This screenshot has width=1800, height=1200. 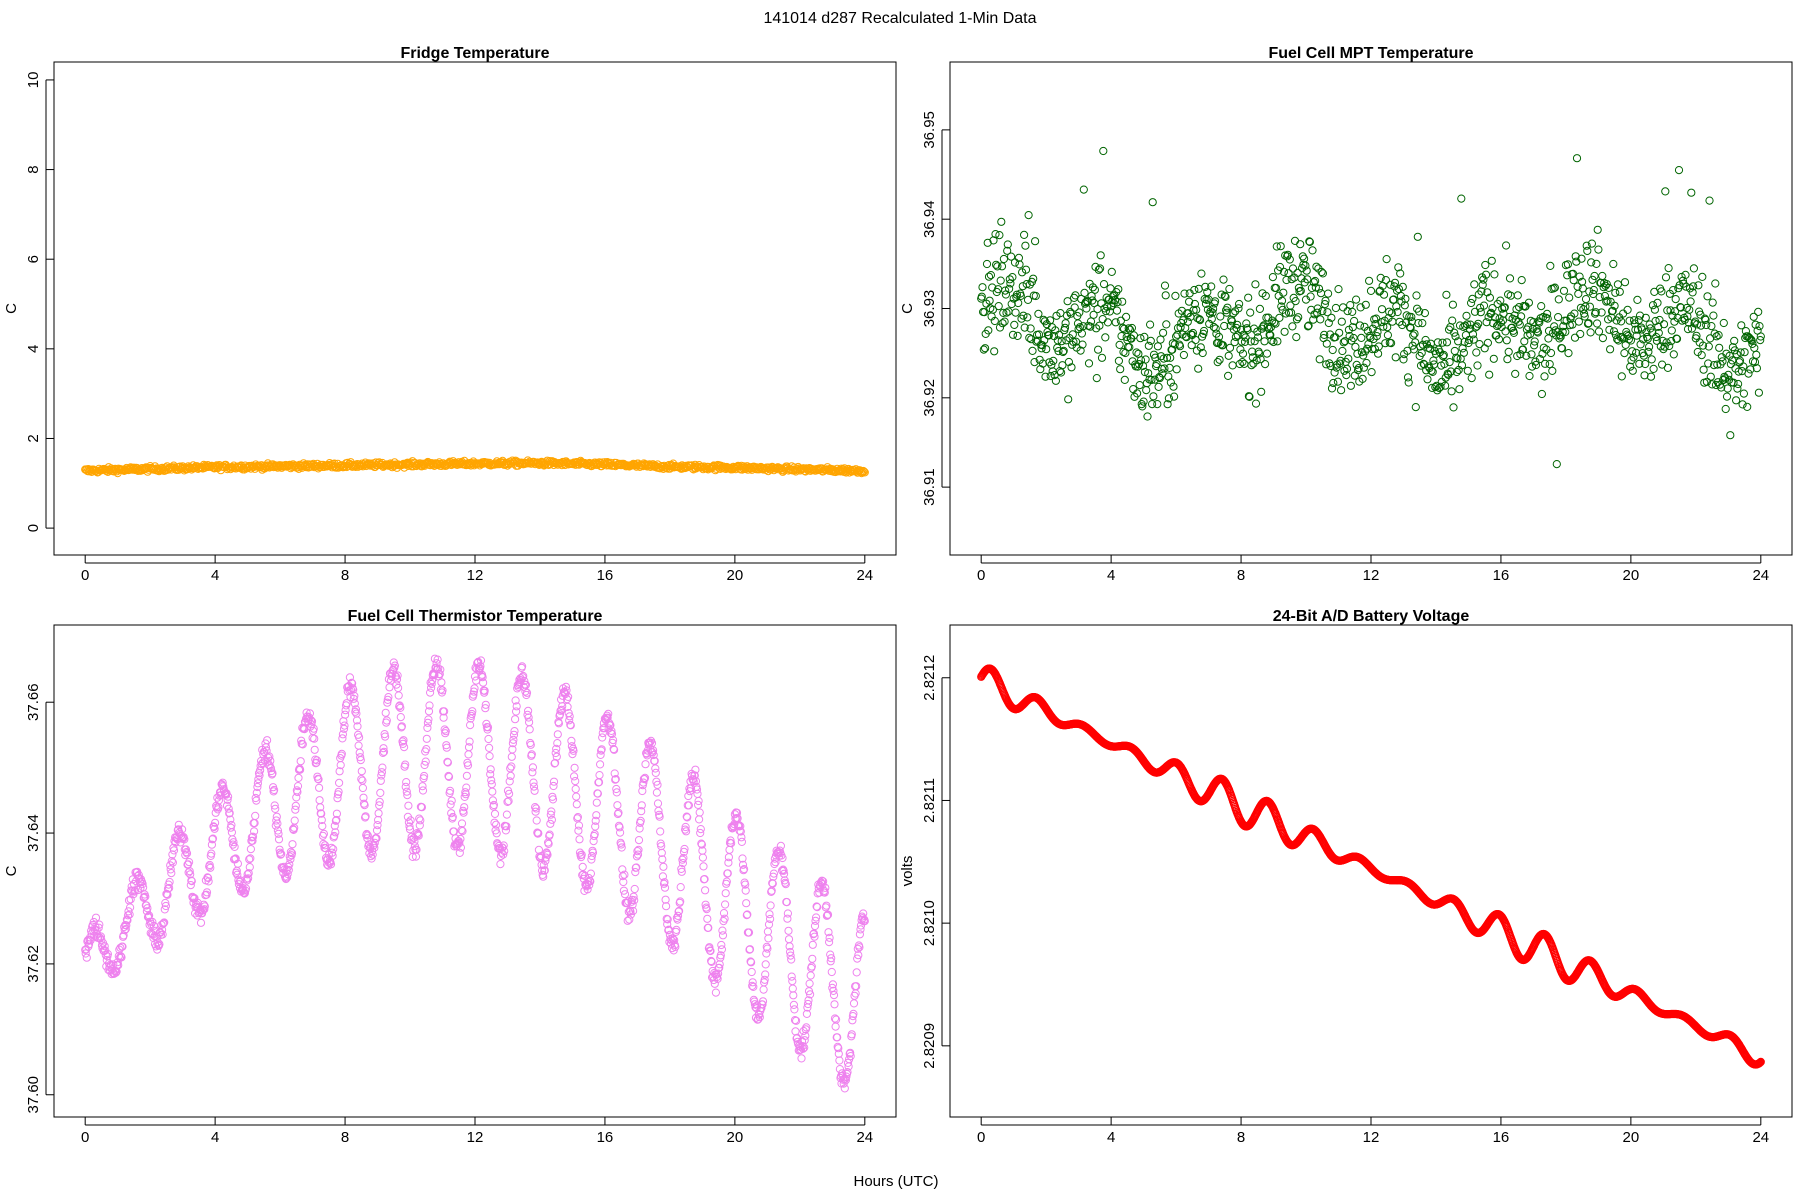 What do you see at coordinates (929, 800) in the screenshot?
I see `battery-y-tick-label: 2.8211` at bounding box center [929, 800].